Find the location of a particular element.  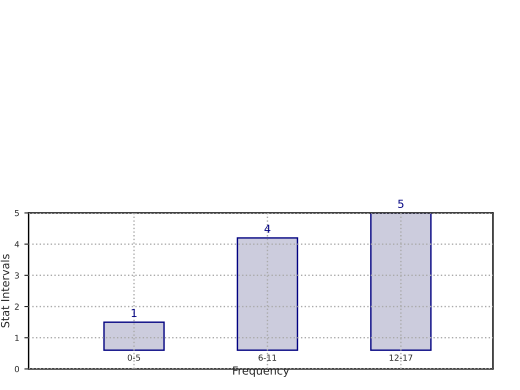

y-tick-label: 5 is located at coordinates (16, 213).